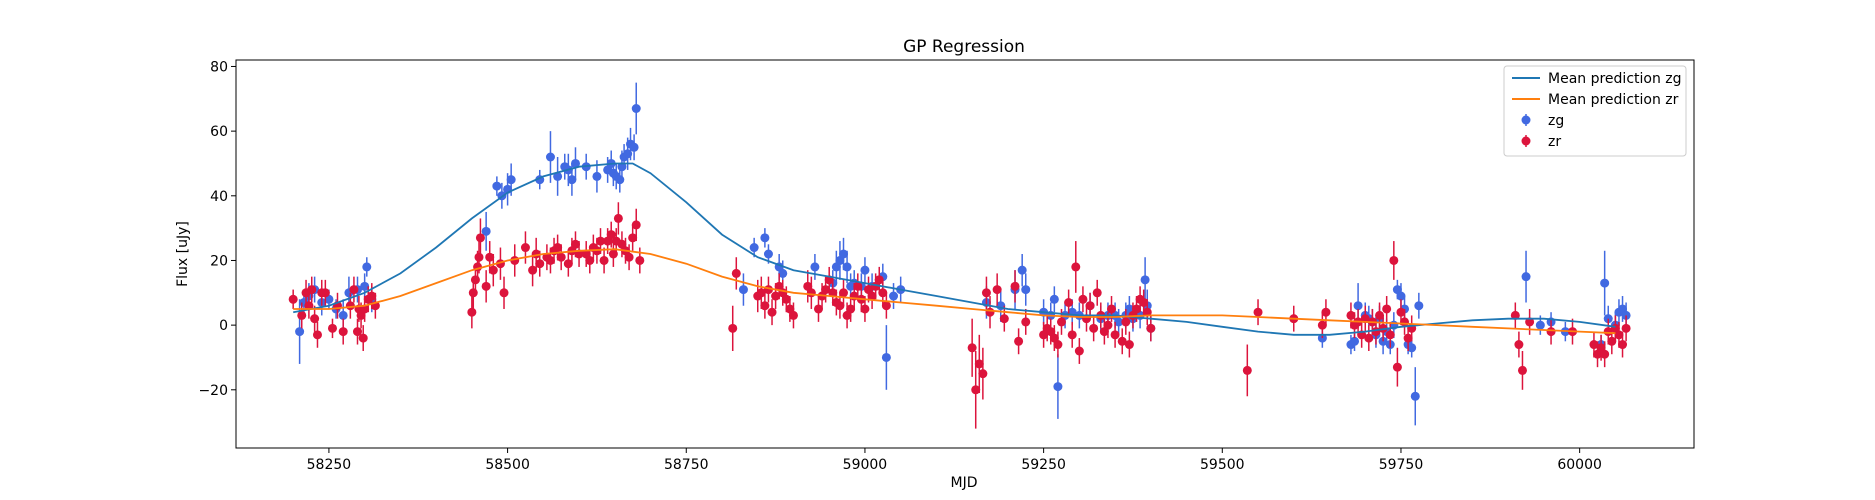  I want to click on x-tick-label: 58750, so click(686, 465).